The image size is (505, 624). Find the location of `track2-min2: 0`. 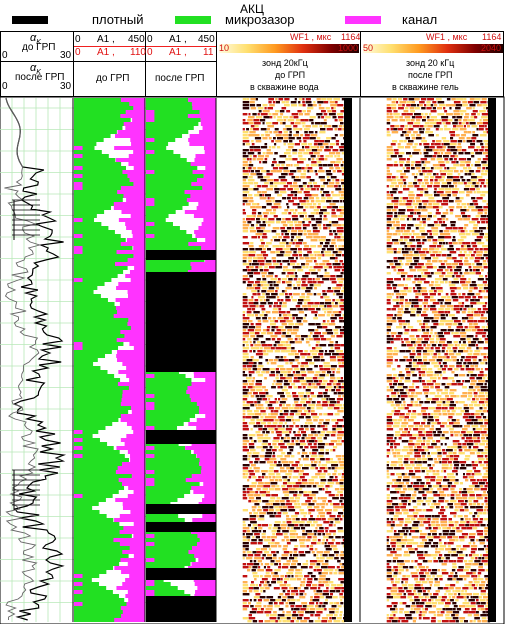

track2-min2: 0 is located at coordinates (78, 52).